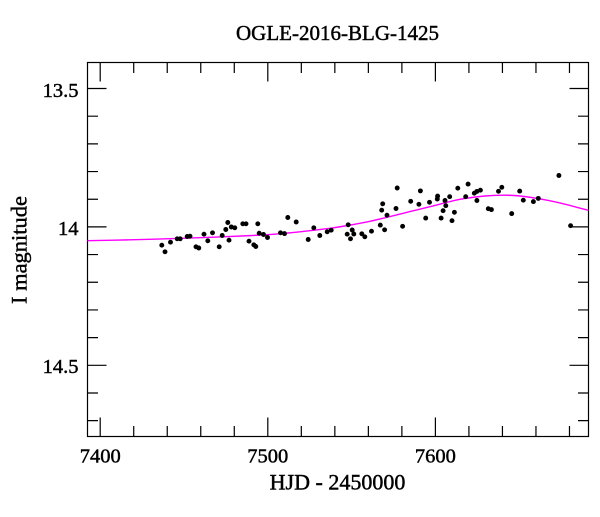 This screenshot has width=600, height=517. I want to click on svg-text: 7400, so click(100, 456).